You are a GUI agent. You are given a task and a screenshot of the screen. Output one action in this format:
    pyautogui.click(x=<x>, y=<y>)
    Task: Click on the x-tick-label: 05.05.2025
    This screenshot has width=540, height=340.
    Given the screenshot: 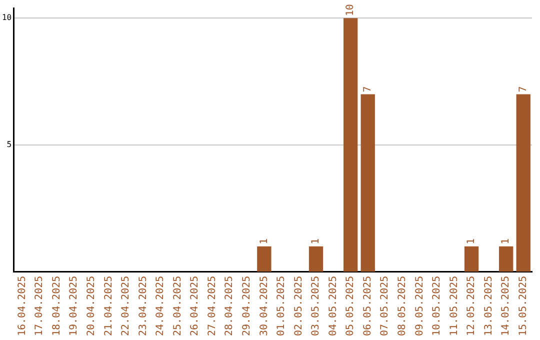 What is the action you would take?
    pyautogui.click(x=350, y=306)
    